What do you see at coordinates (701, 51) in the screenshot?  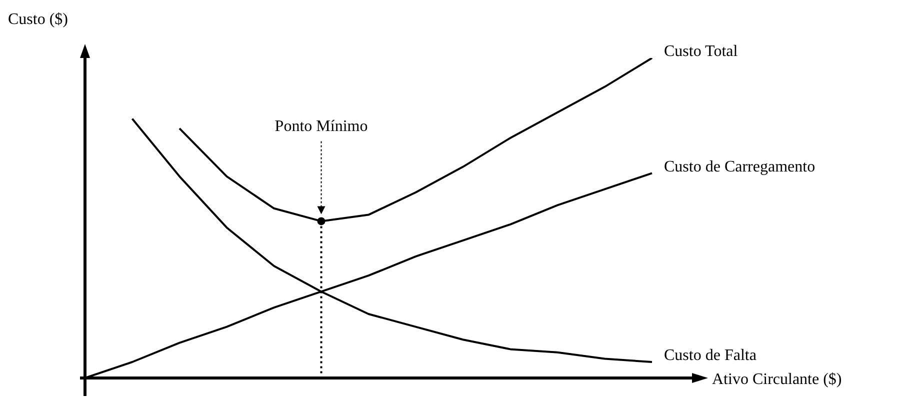 I see `series-label: Custo Total` at bounding box center [701, 51].